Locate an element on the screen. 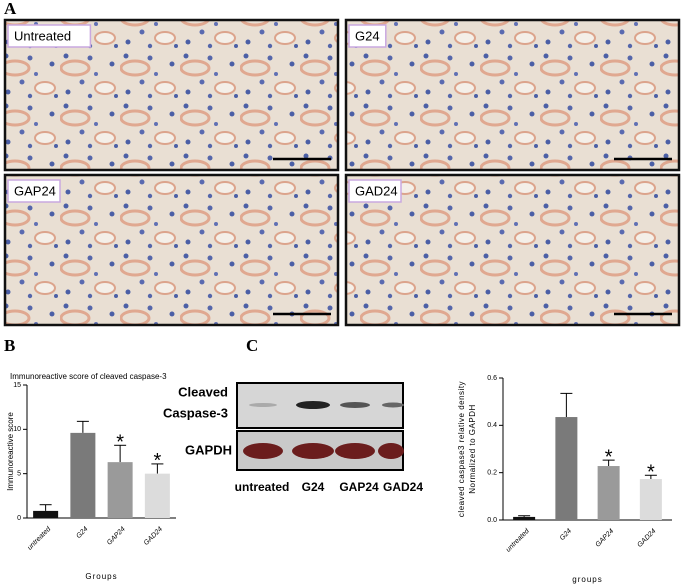 This screenshot has width=685, height=588. image-label: GAD24 is located at coordinates (376, 190).